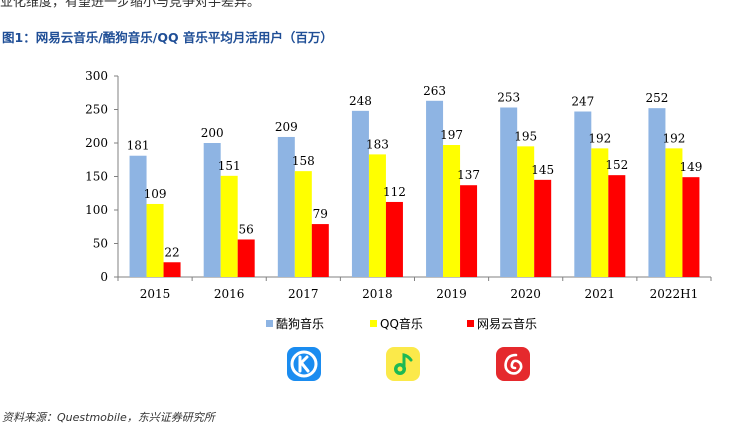 This screenshot has width=754, height=425. I want to click on previous-paragraph-fragment: 业化维度，有望进一步缩小与竞争对手差异。, so click(130, 4).